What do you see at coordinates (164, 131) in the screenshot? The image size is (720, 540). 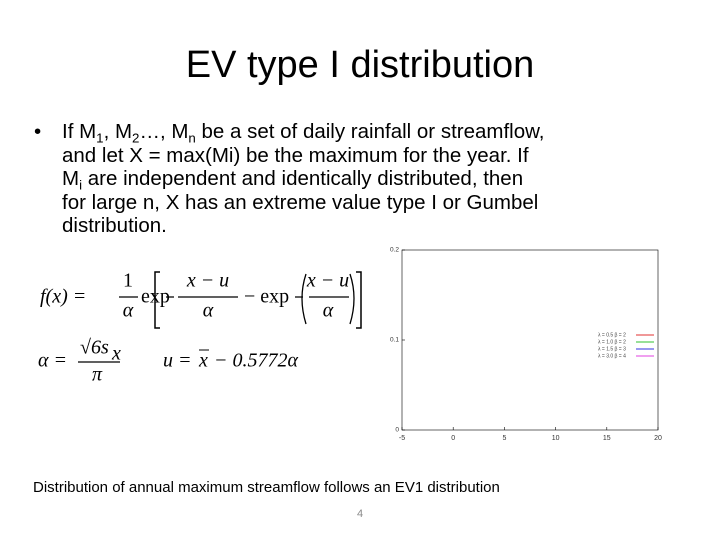 I see `text: …, M` at bounding box center [164, 131].